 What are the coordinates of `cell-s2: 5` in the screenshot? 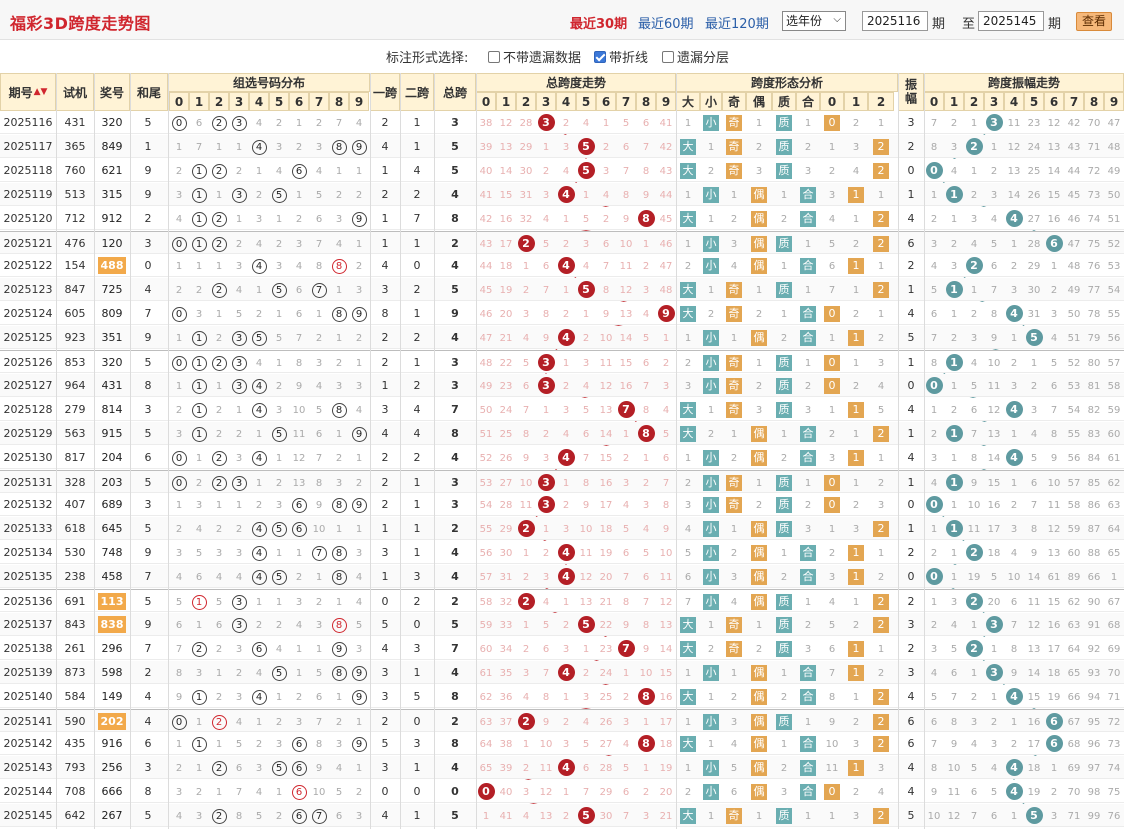 It's located at (417, 696).